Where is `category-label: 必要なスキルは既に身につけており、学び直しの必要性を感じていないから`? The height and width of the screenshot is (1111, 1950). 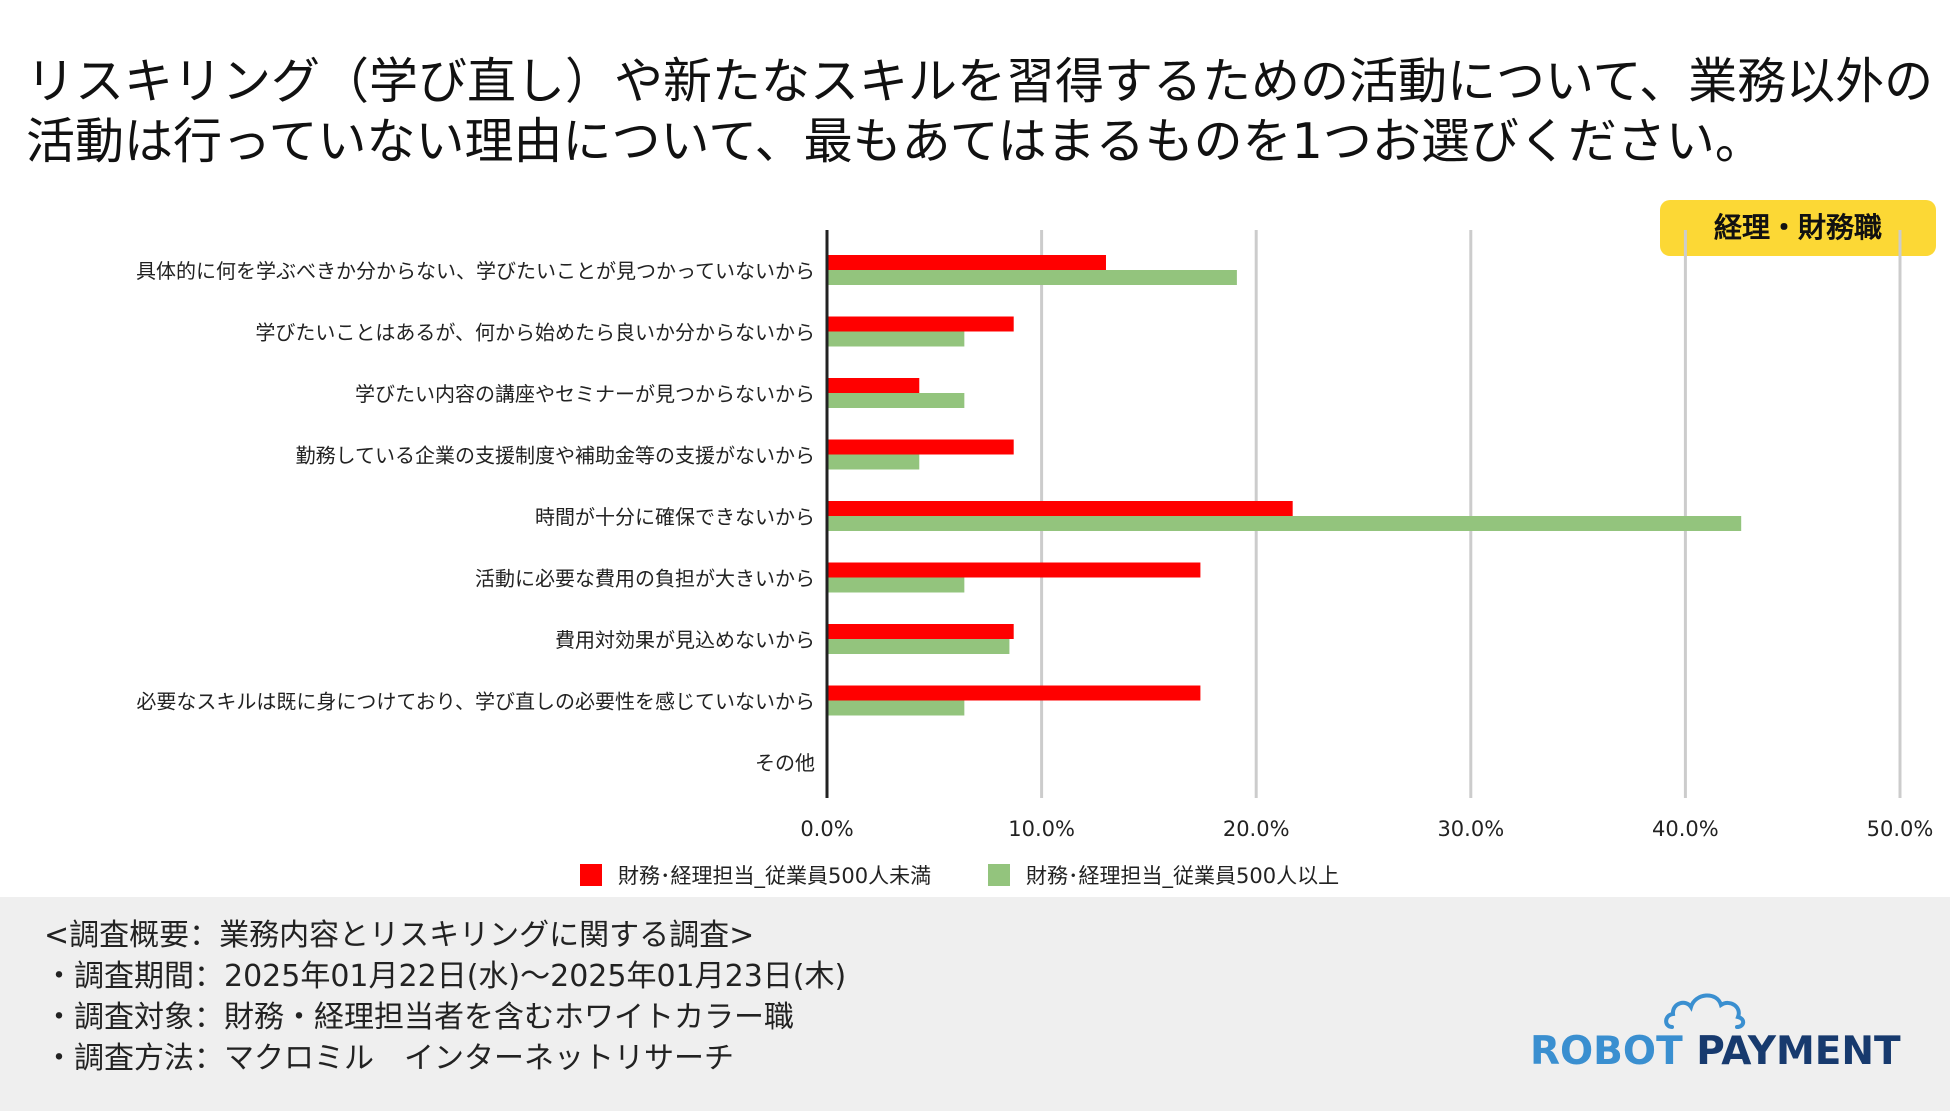
category-label: 必要なスキルは既に身につけており、学び直しの必要性を感じていないから is located at coordinates (475, 702).